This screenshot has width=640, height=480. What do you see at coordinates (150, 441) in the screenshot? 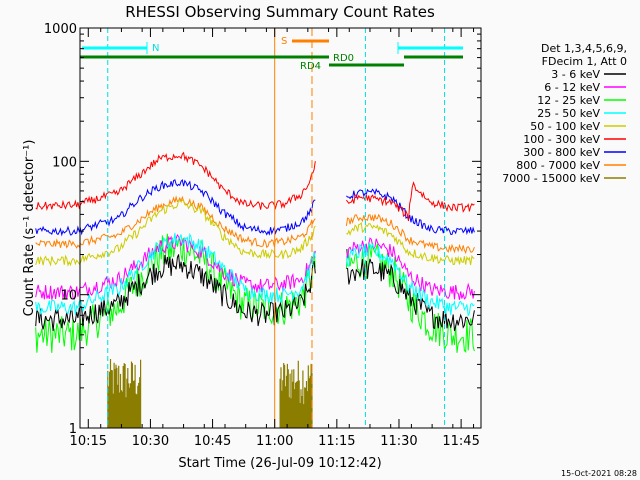
I see `x-tick-label-2: 10:30` at bounding box center [150, 441].